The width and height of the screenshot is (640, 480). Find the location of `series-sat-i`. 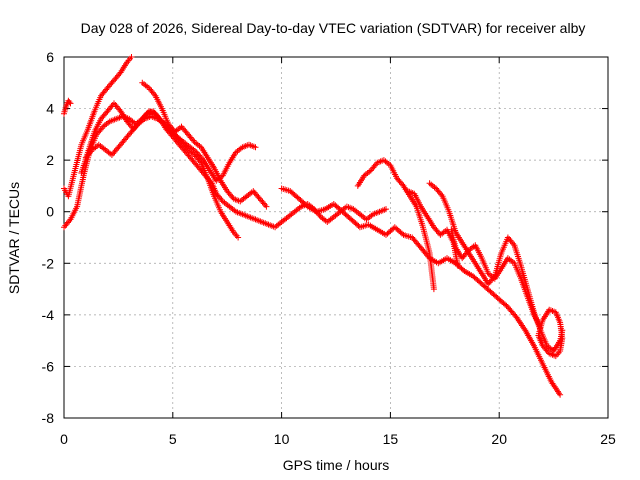

series-sat-i is located at coordinates (496, 267).